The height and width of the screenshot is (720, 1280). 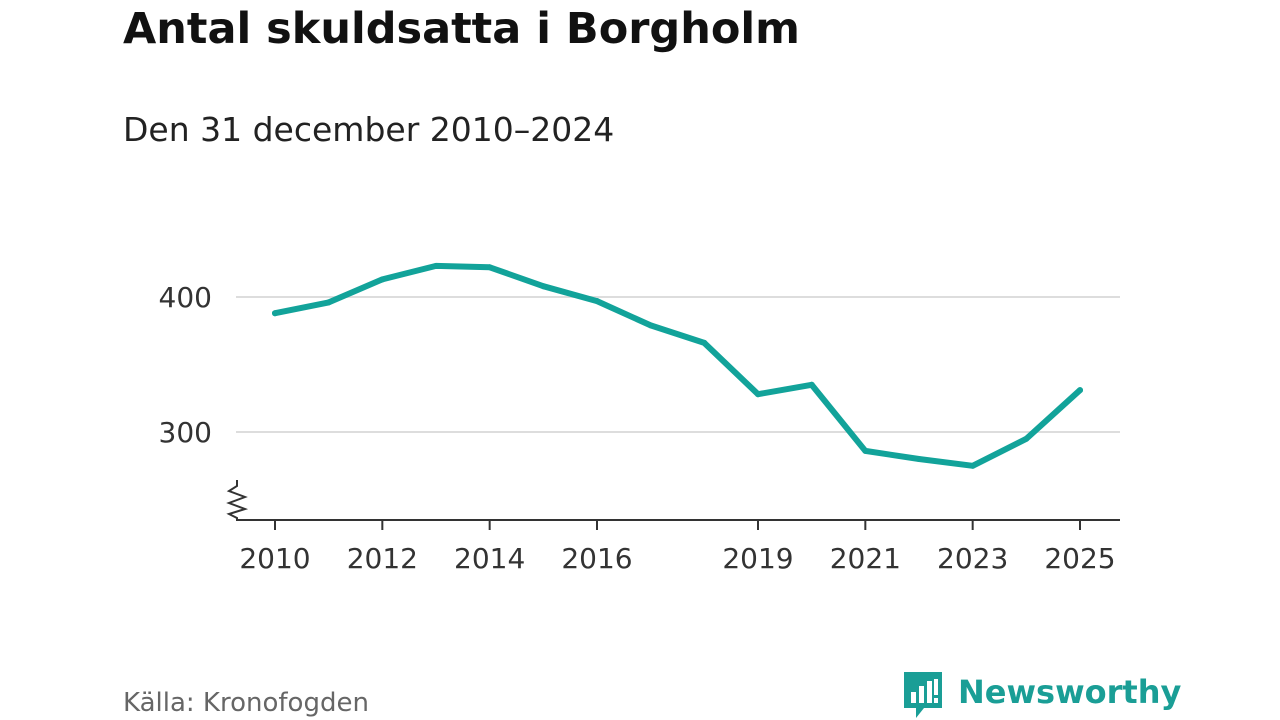 What do you see at coordinates (757, 558) in the screenshot?
I see `x-tick-label: 2019` at bounding box center [757, 558].